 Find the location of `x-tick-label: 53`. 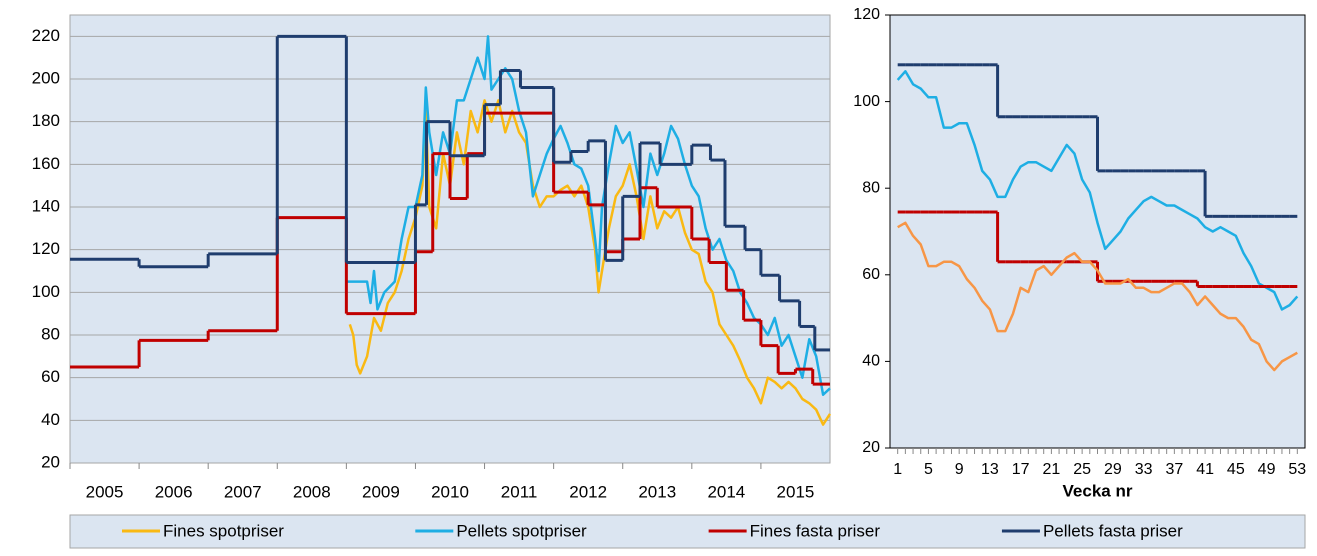

x-tick-label: 53 is located at coordinates (1297, 469).